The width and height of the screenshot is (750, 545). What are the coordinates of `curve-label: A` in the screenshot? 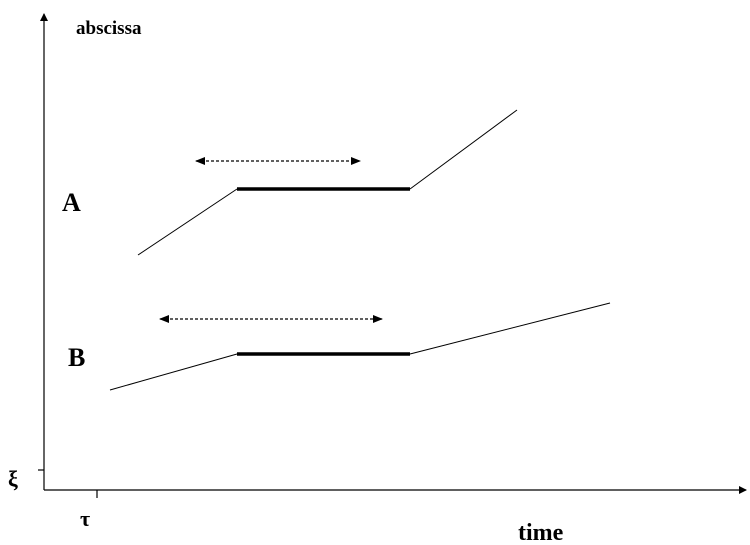 It's located at (71, 202).